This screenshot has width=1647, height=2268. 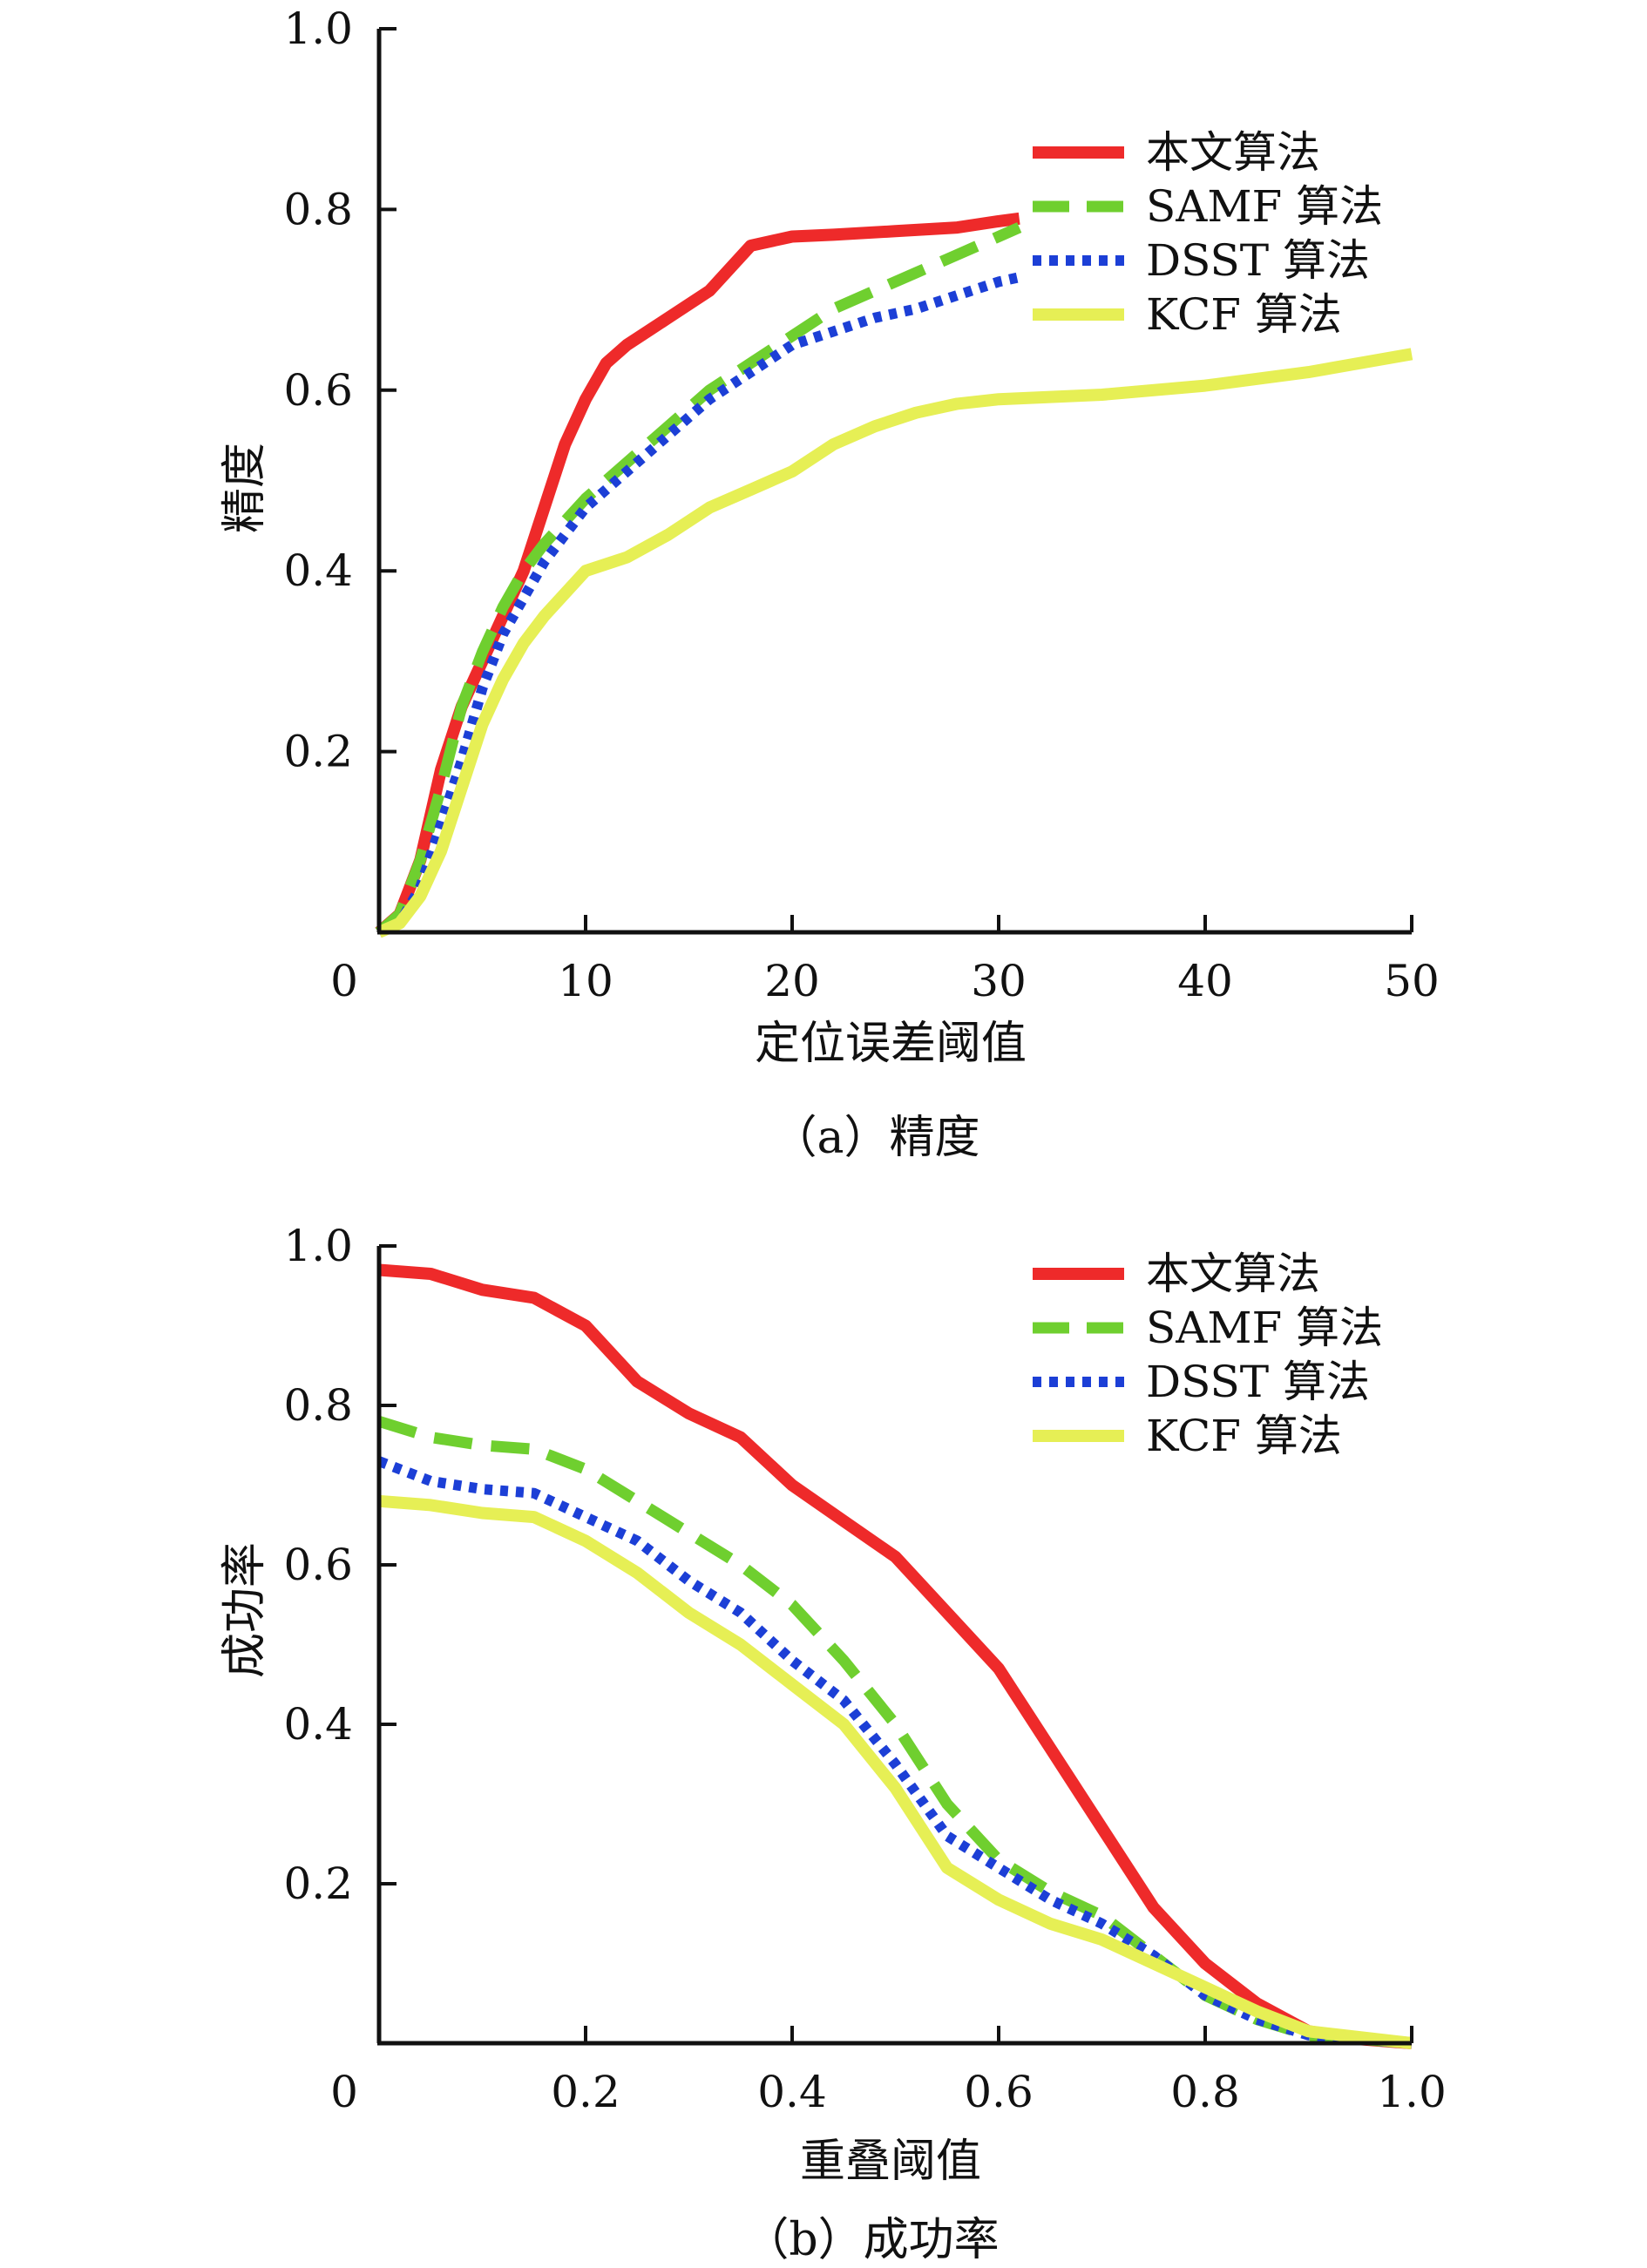 What do you see at coordinates (318, 28) in the screenshot?
I see `precision-y-tick-label: 1.0` at bounding box center [318, 28].